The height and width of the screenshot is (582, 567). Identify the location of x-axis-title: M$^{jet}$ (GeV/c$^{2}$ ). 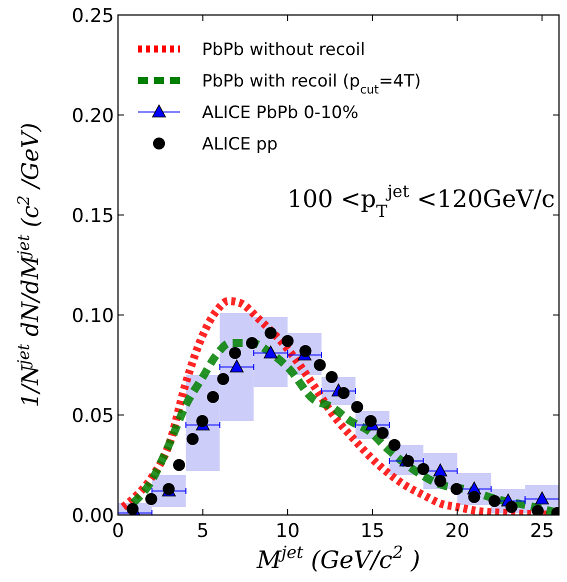
(338, 558).